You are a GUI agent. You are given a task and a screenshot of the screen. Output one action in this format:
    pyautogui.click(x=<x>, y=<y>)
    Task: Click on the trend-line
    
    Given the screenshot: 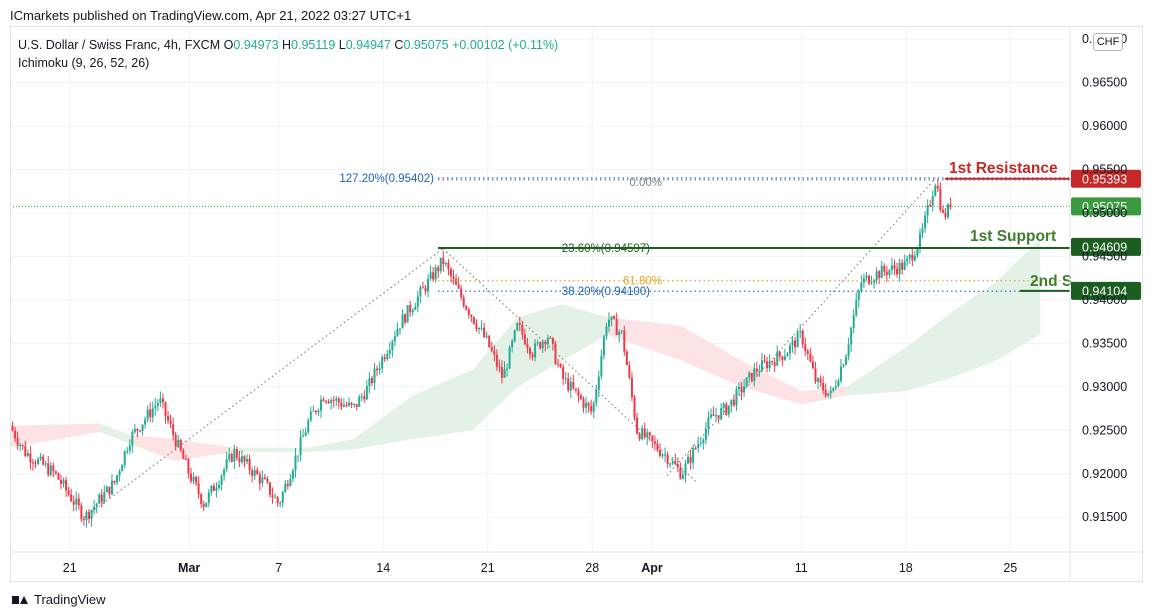 What is the action you would take?
    pyautogui.click(x=264, y=383)
    